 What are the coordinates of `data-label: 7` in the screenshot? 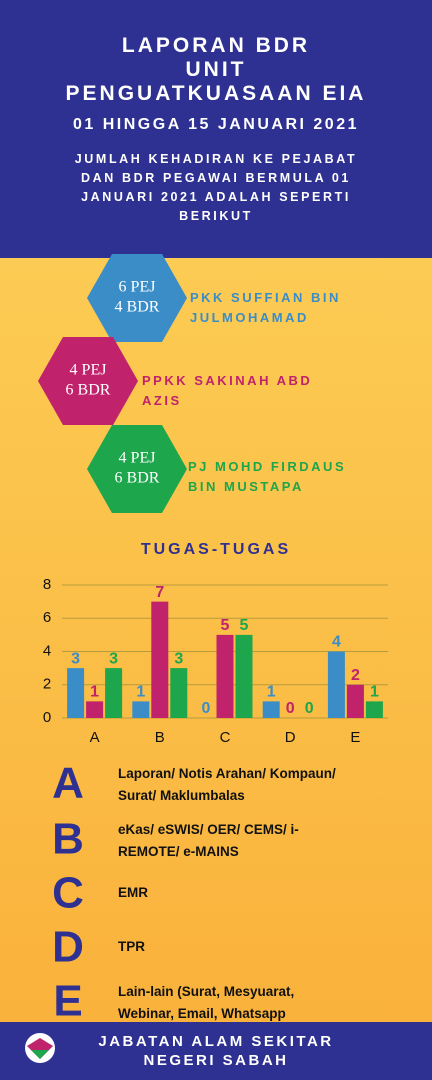 It's located at (159, 592).